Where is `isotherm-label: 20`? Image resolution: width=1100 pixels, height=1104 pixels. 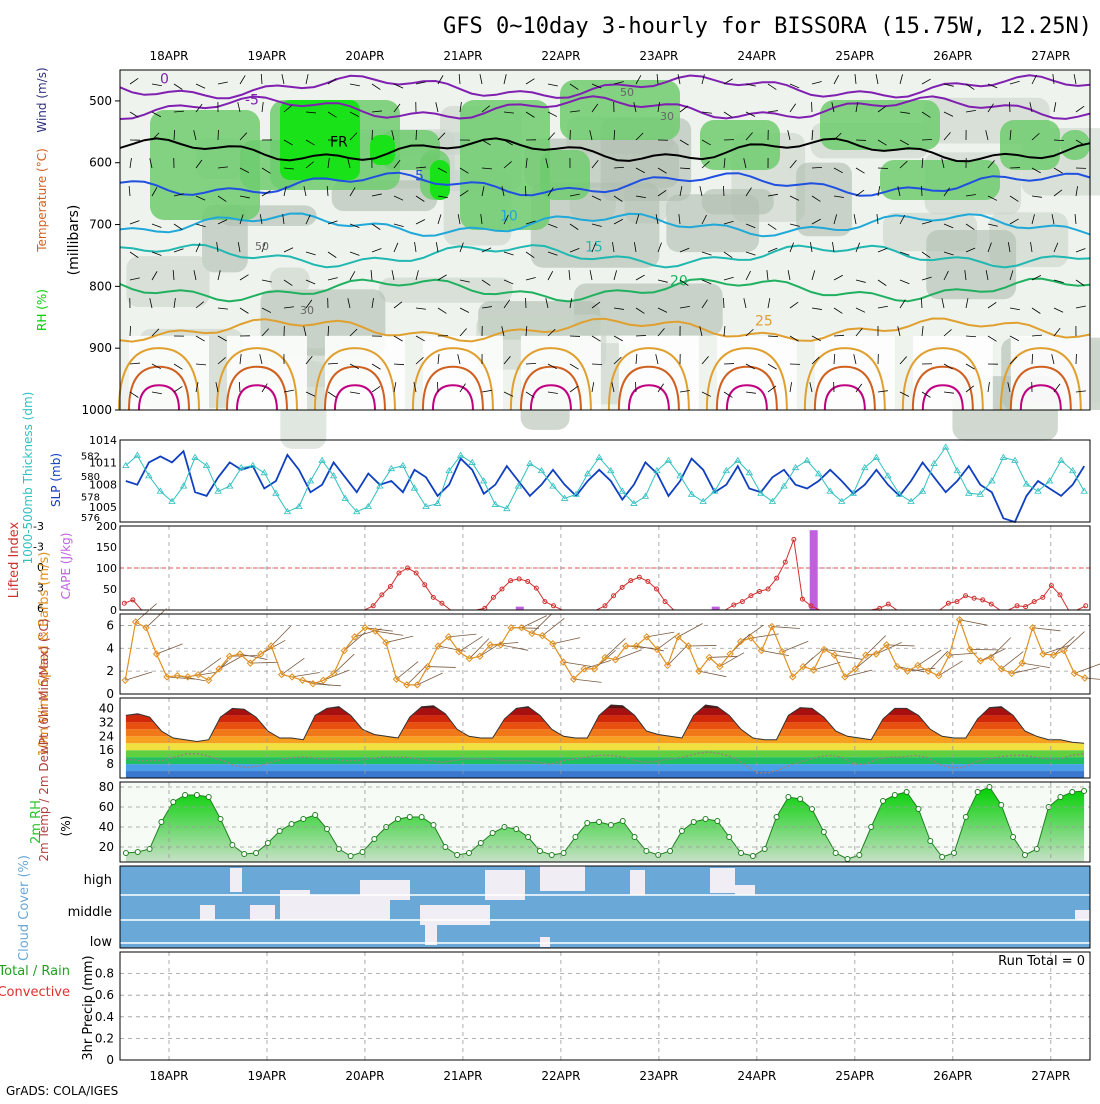 isotherm-label: 20 is located at coordinates (679, 281).